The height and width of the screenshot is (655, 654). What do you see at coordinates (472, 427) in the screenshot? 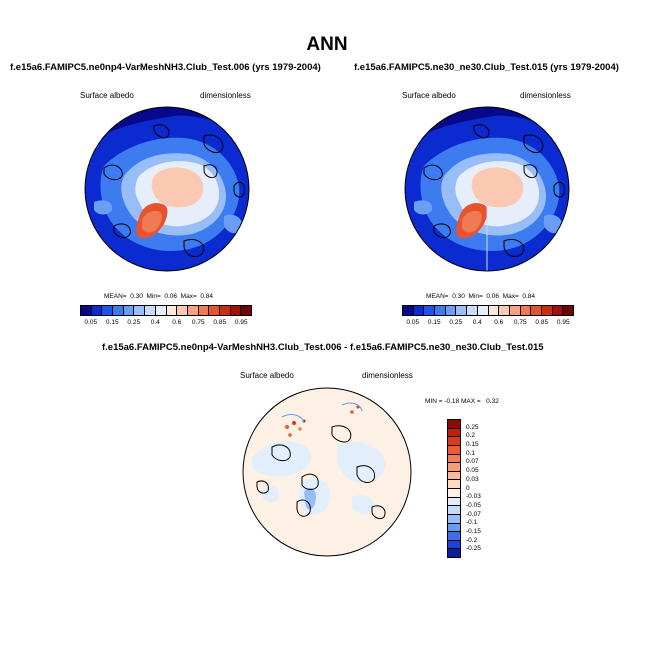
I see `difference-colorbar-tick-label: 0.25` at bounding box center [472, 427].